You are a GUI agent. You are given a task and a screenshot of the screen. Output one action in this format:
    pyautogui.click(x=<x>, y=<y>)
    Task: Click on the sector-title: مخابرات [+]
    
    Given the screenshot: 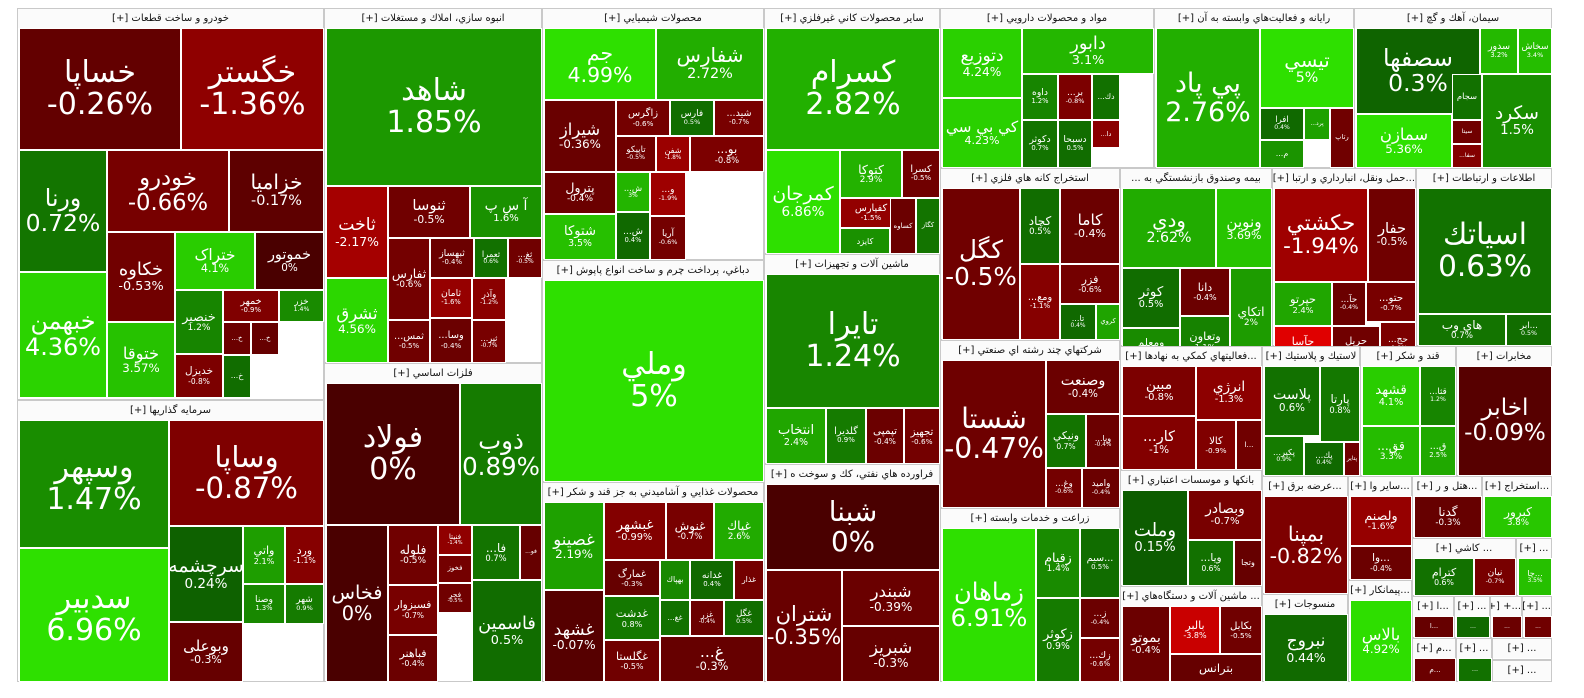 What is the action you would take?
    pyautogui.click(x=1504, y=356)
    